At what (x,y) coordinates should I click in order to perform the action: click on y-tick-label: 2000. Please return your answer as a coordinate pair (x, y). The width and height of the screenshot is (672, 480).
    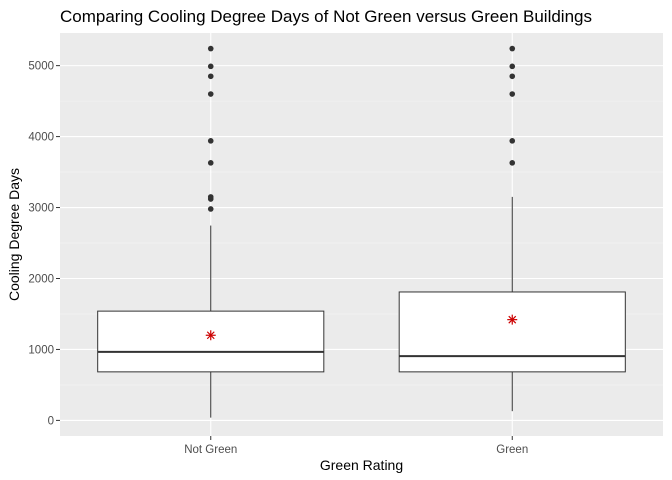
    Looking at the image, I should click on (41, 279).